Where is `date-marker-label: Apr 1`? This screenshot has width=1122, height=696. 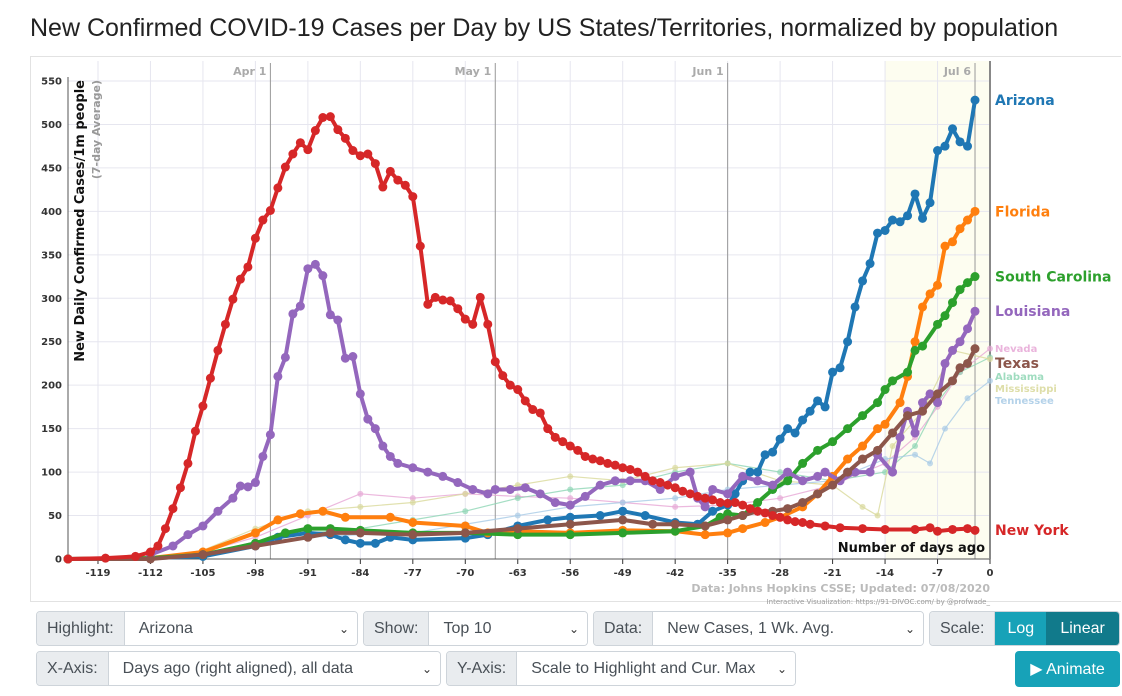 date-marker-label: Apr 1 is located at coordinates (249, 71).